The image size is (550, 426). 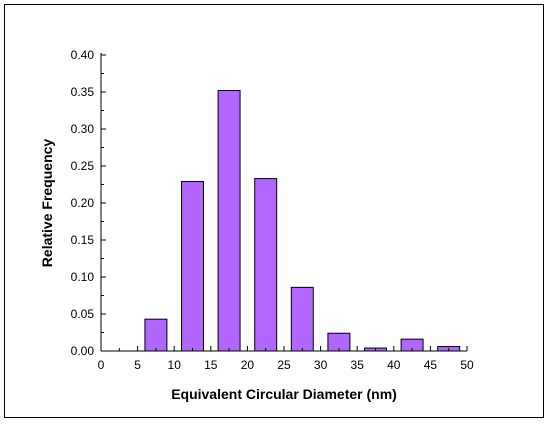 I want to click on y-tick-label: 0.10, so click(x=83, y=277).